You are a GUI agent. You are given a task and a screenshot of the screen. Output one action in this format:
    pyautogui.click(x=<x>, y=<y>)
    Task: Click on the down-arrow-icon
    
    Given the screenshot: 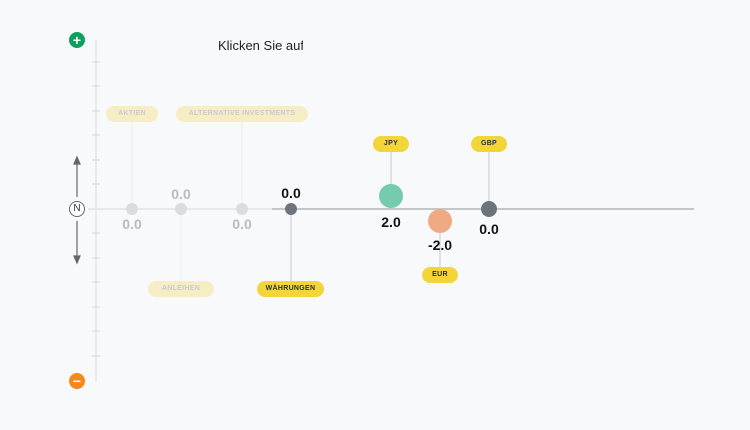 What is the action you would take?
    pyautogui.click(x=77, y=243)
    